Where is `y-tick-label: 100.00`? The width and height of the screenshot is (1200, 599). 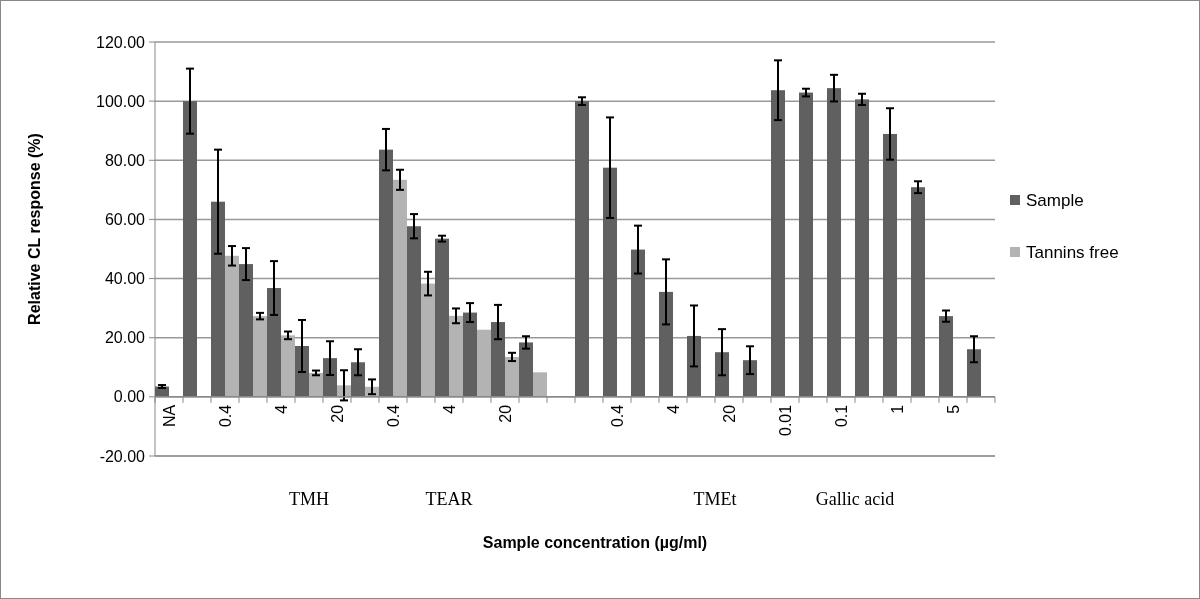
y-tick-label: 100.00 is located at coordinates (121, 101).